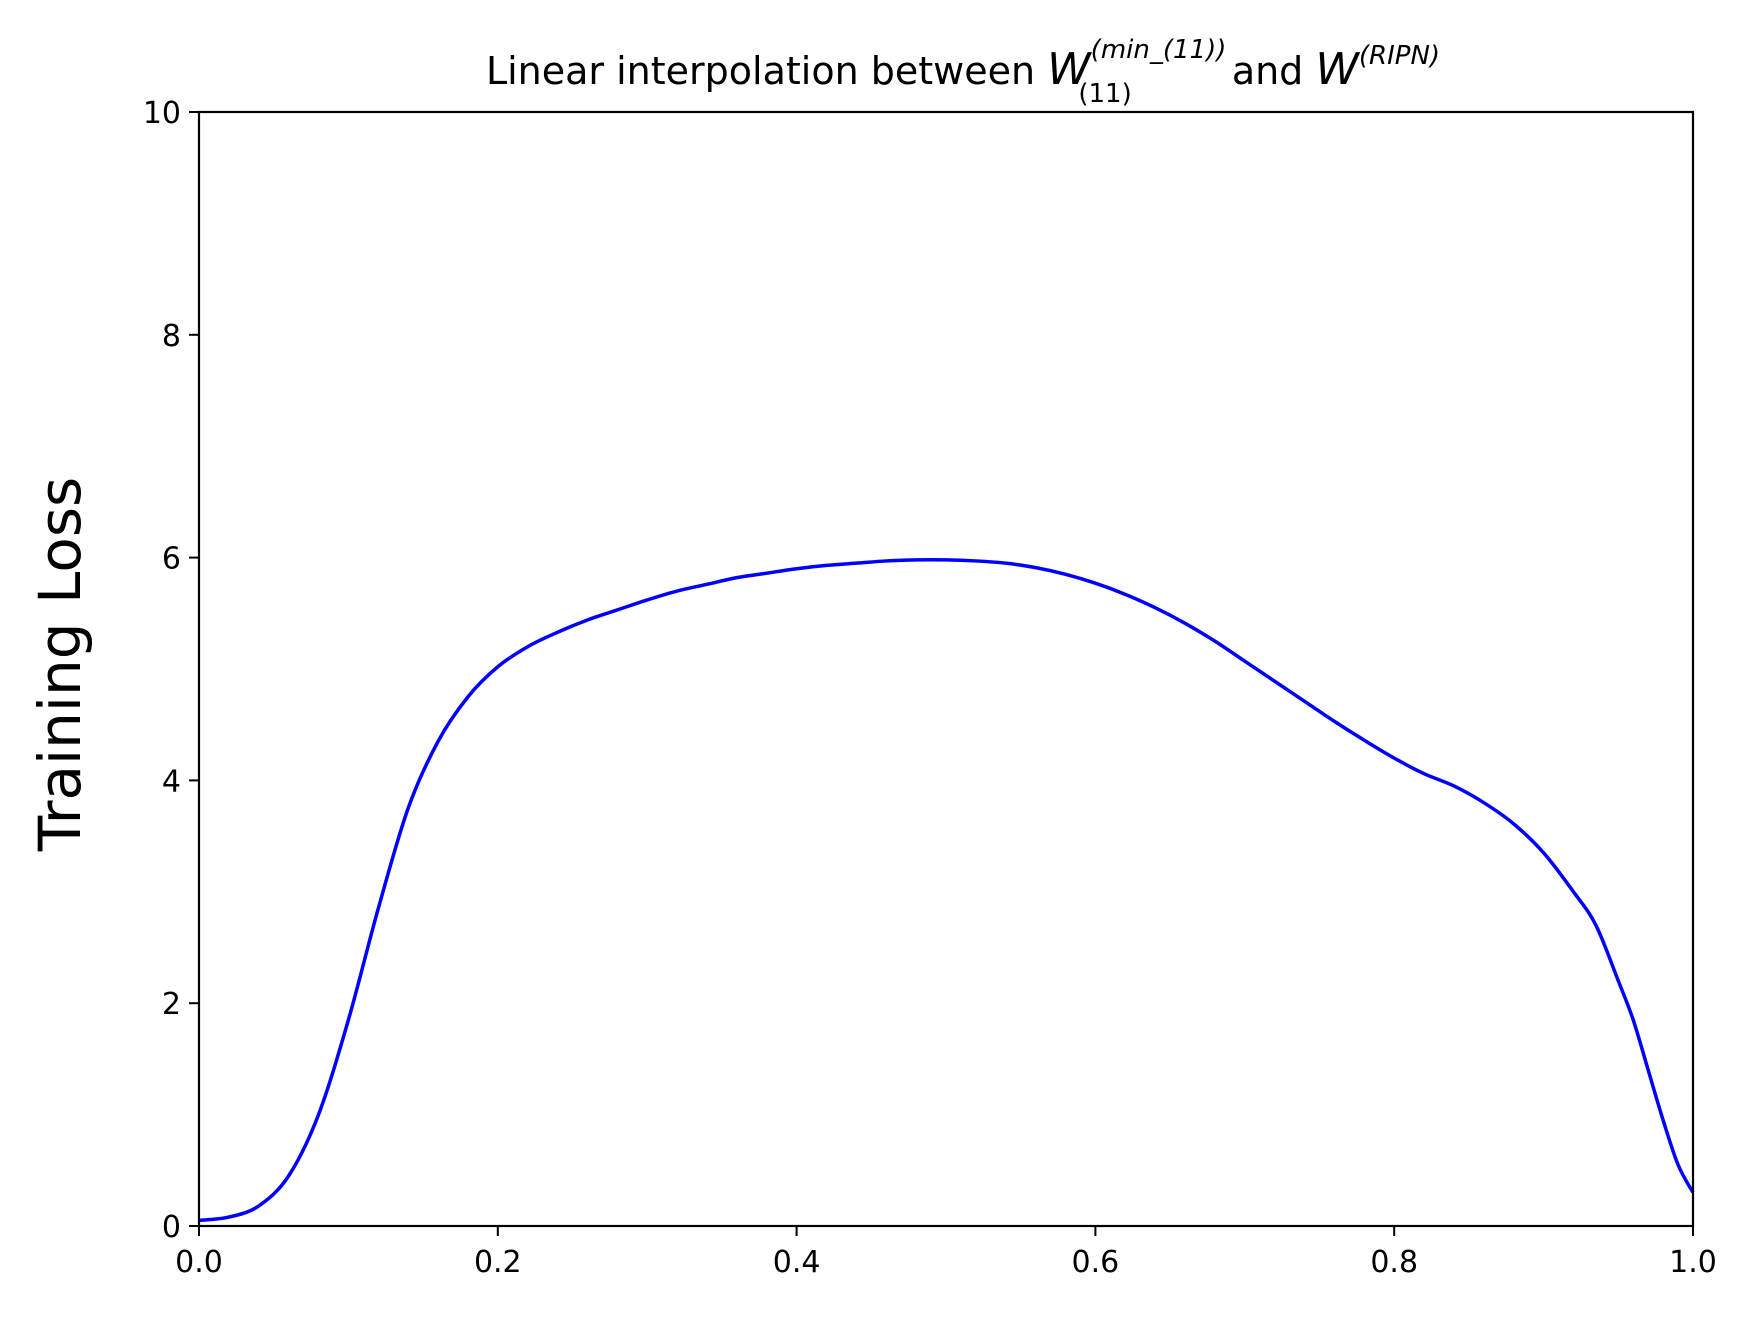 The image size is (1748, 1321). I want to click on x-tick-label: 0.6, so click(1096, 1262).